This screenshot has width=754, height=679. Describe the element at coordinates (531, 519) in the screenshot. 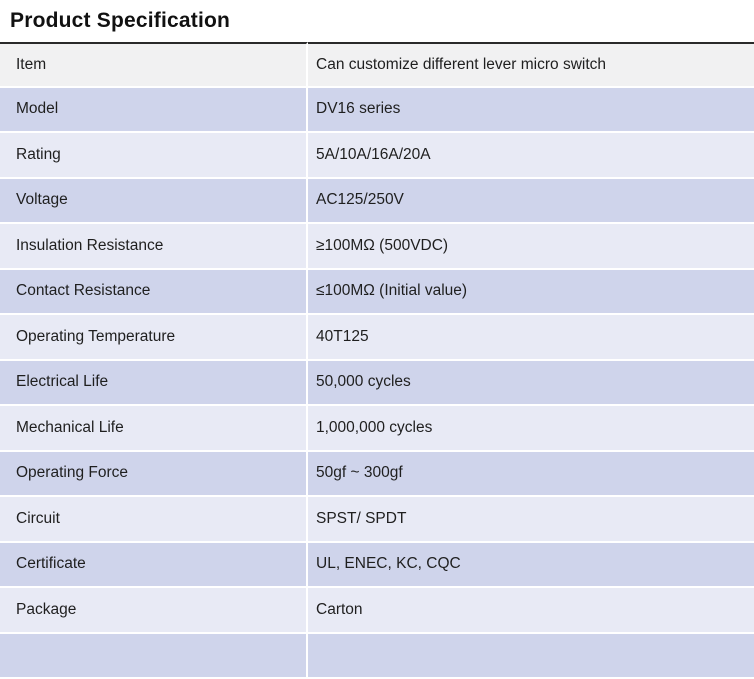

I see `row-value: SPST/ SPDT` at that location.